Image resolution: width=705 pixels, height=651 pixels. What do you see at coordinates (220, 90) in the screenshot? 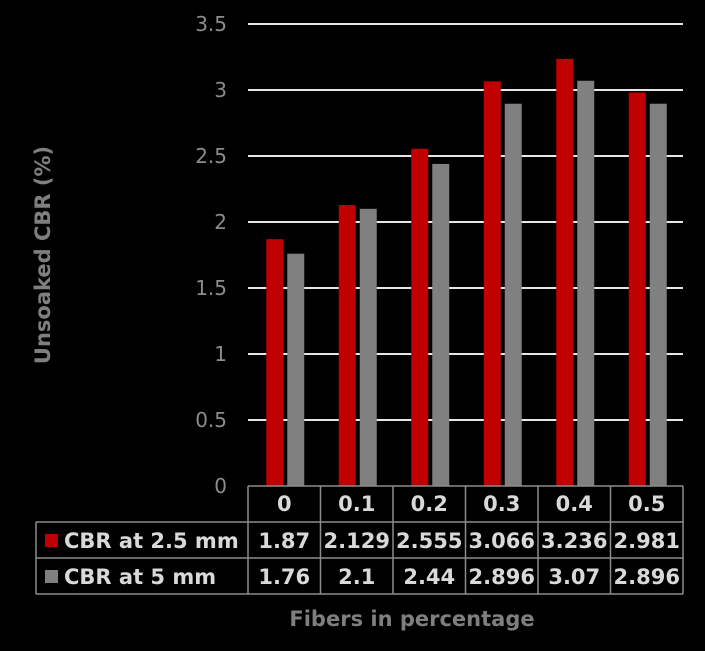
I see `y-tick-label: 3` at bounding box center [220, 90].